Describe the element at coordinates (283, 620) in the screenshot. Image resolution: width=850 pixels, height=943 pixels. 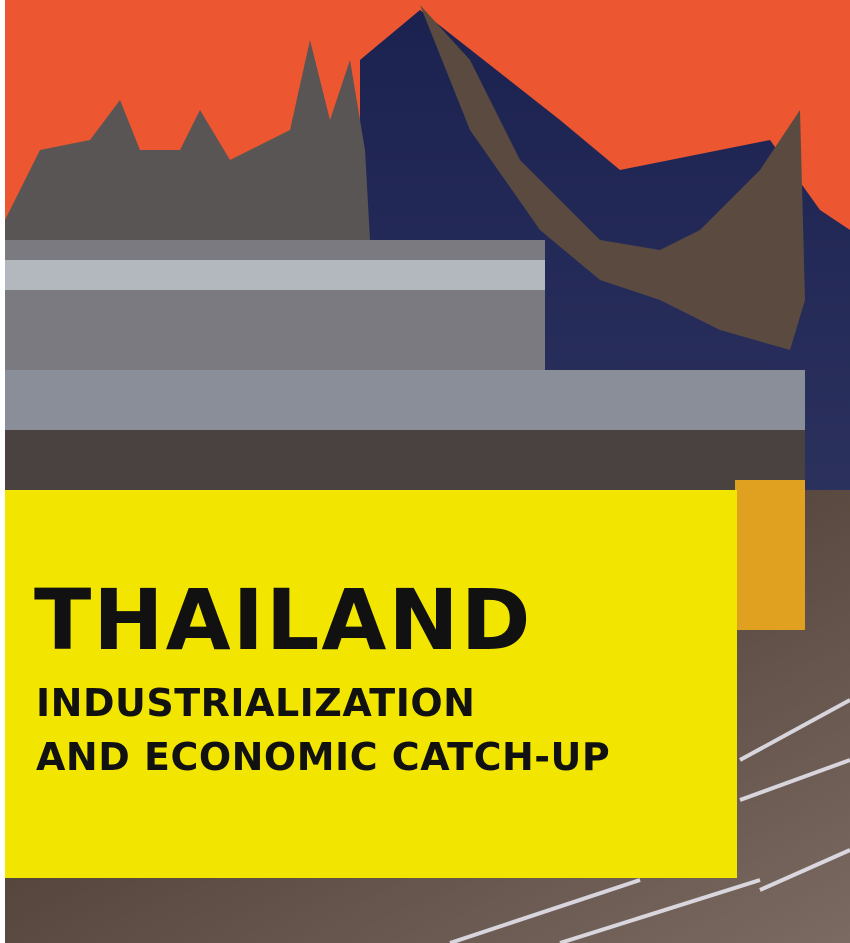
I see `title: THAILAND` at that location.